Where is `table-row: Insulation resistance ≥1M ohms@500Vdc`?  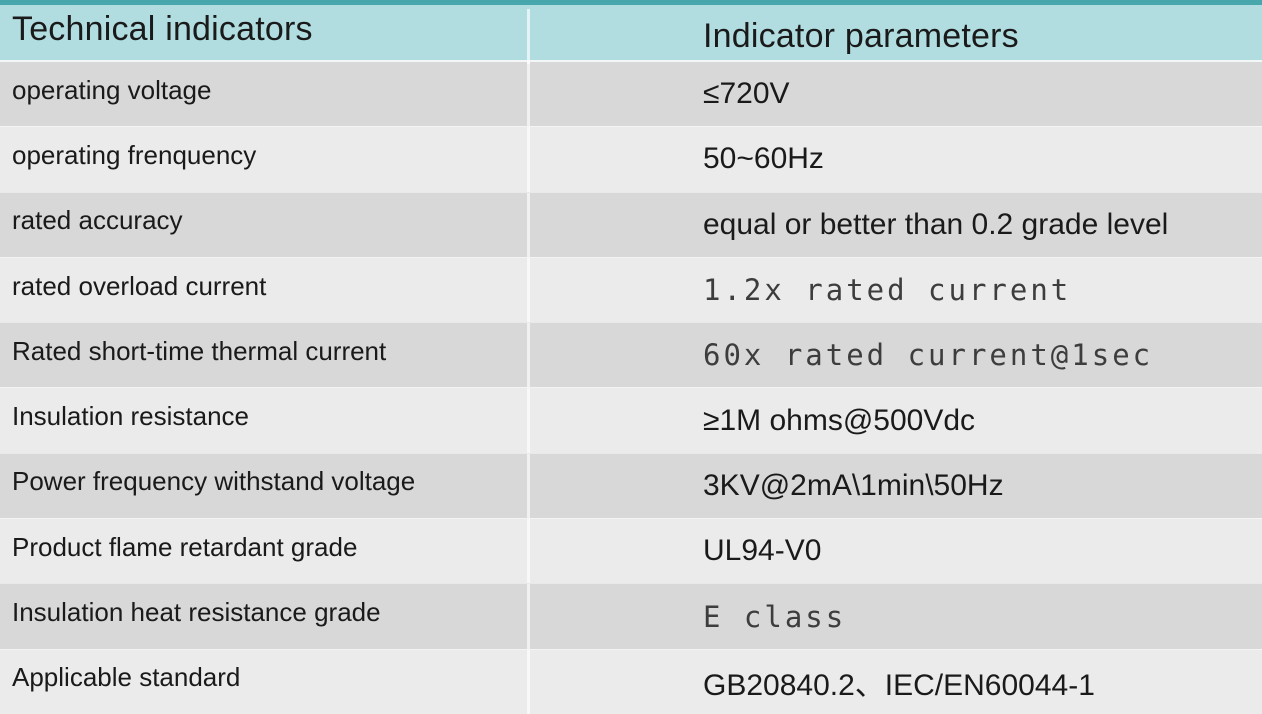 table-row: Insulation resistance ≥1M ohms@500Vdc is located at coordinates (631, 420).